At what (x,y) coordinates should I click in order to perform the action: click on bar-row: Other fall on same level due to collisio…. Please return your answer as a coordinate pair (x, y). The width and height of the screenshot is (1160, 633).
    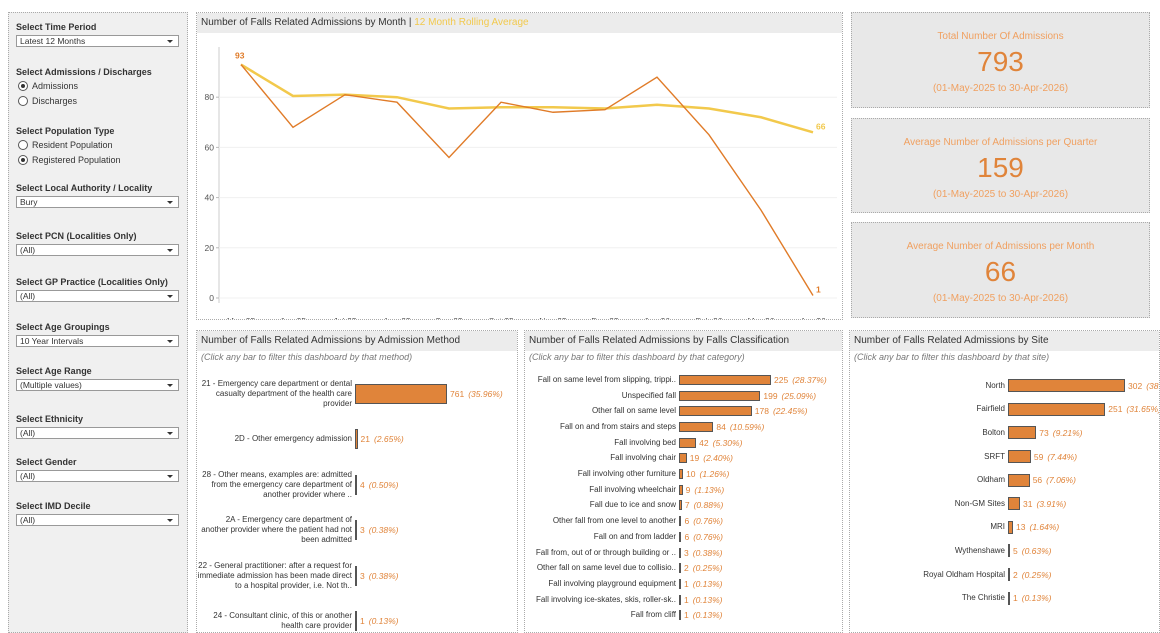
    Looking at the image, I should click on (624, 568).